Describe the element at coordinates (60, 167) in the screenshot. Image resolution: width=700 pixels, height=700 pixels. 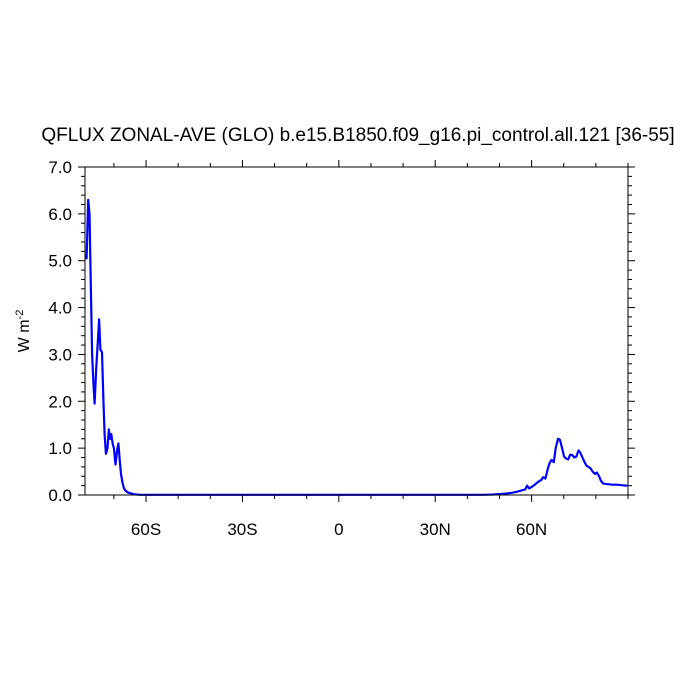
I see `y-tick-label: 7.0` at that location.